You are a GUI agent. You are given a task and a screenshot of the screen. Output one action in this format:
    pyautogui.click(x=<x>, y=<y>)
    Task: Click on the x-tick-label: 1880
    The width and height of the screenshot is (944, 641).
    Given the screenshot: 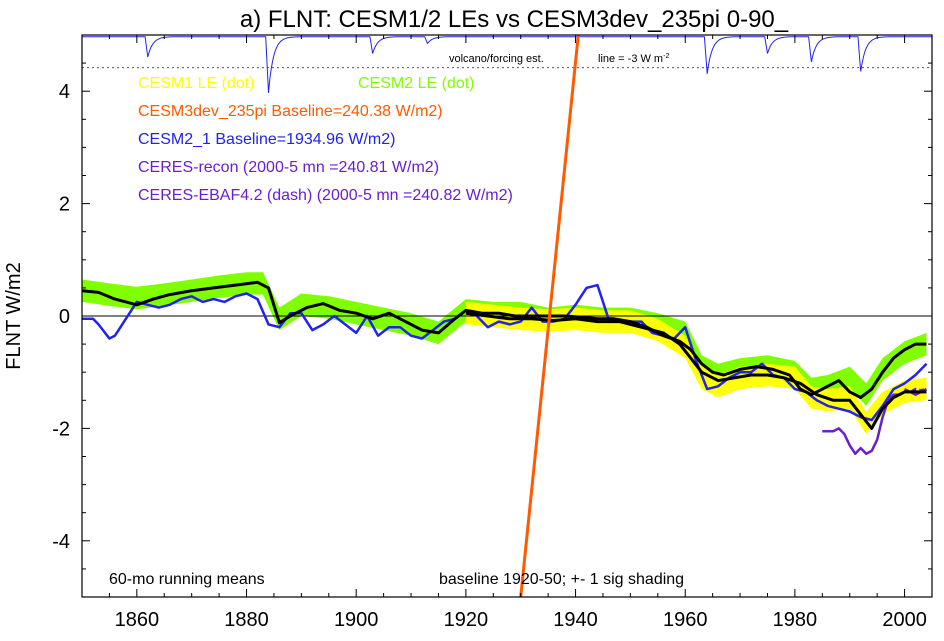 What is the action you would take?
    pyautogui.click(x=246, y=620)
    